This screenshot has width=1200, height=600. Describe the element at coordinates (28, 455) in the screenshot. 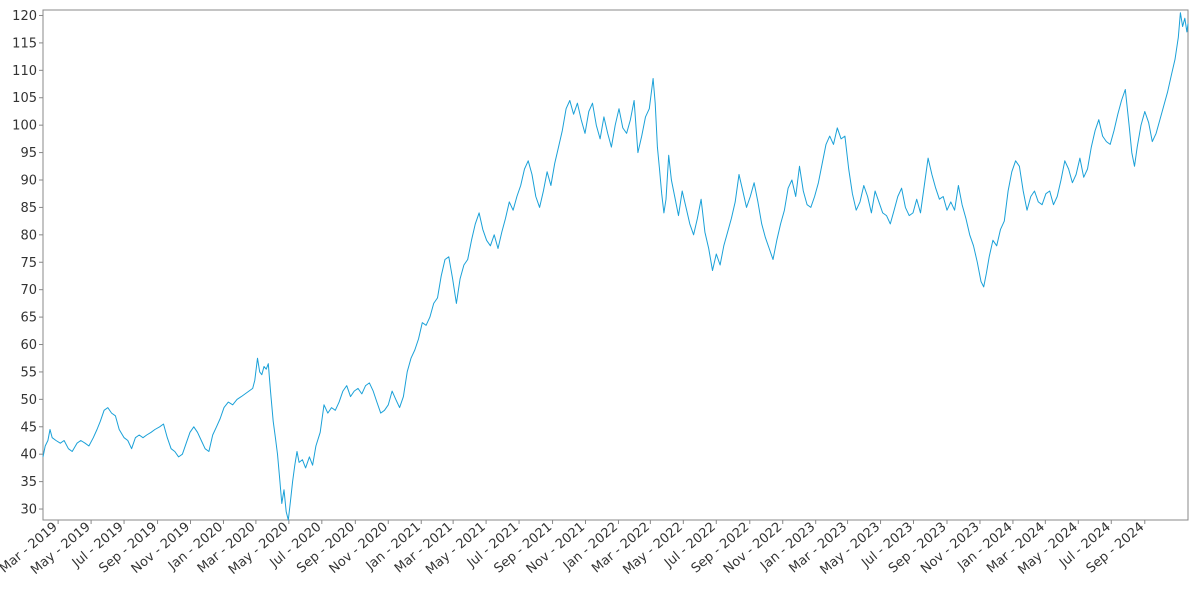

I see `y-tick-label: 40` at that location.